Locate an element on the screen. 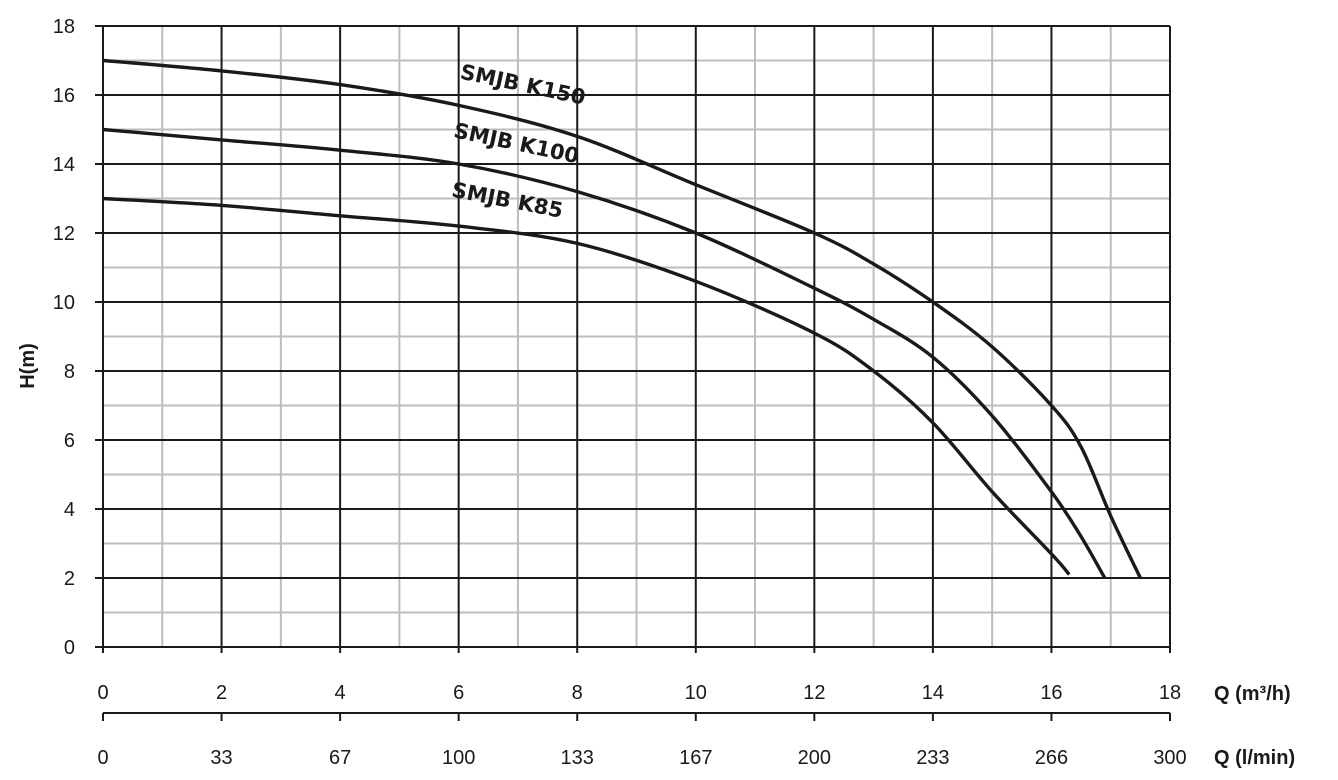 The height and width of the screenshot is (780, 1338). x-tick-label: 4 is located at coordinates (340, 693).